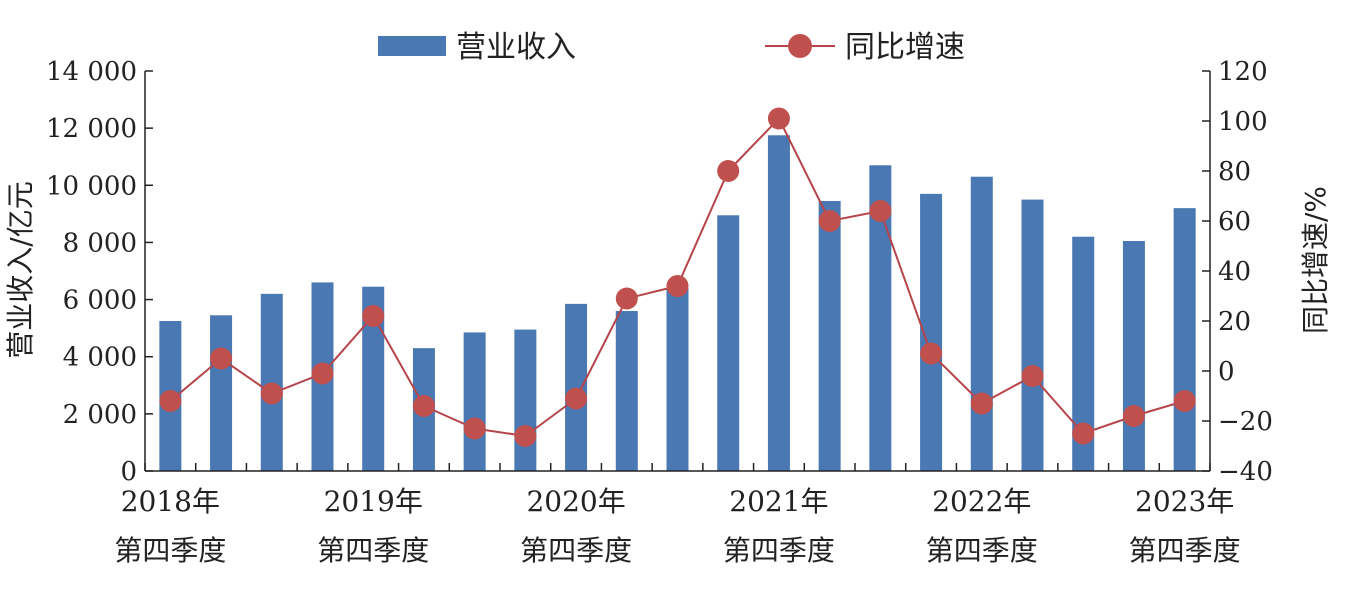  I want to click on left-tick-label: 2 000, so click(100, 415).